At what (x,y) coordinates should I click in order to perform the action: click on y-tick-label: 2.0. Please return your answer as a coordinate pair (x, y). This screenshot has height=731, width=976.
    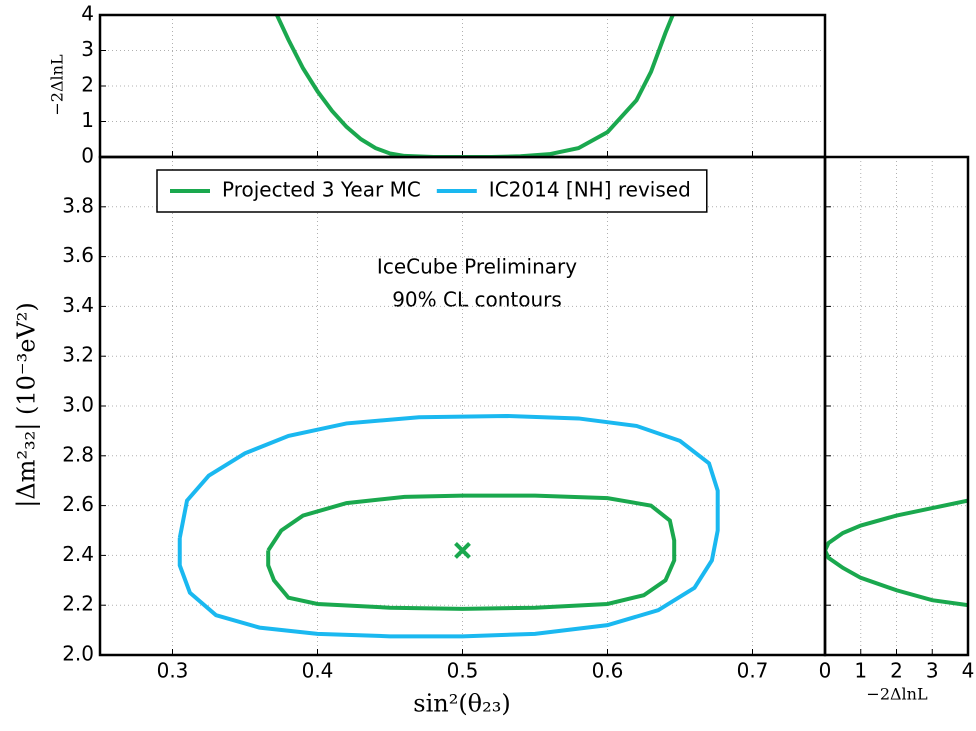
    Looking at the image, I should click on (78, 654).